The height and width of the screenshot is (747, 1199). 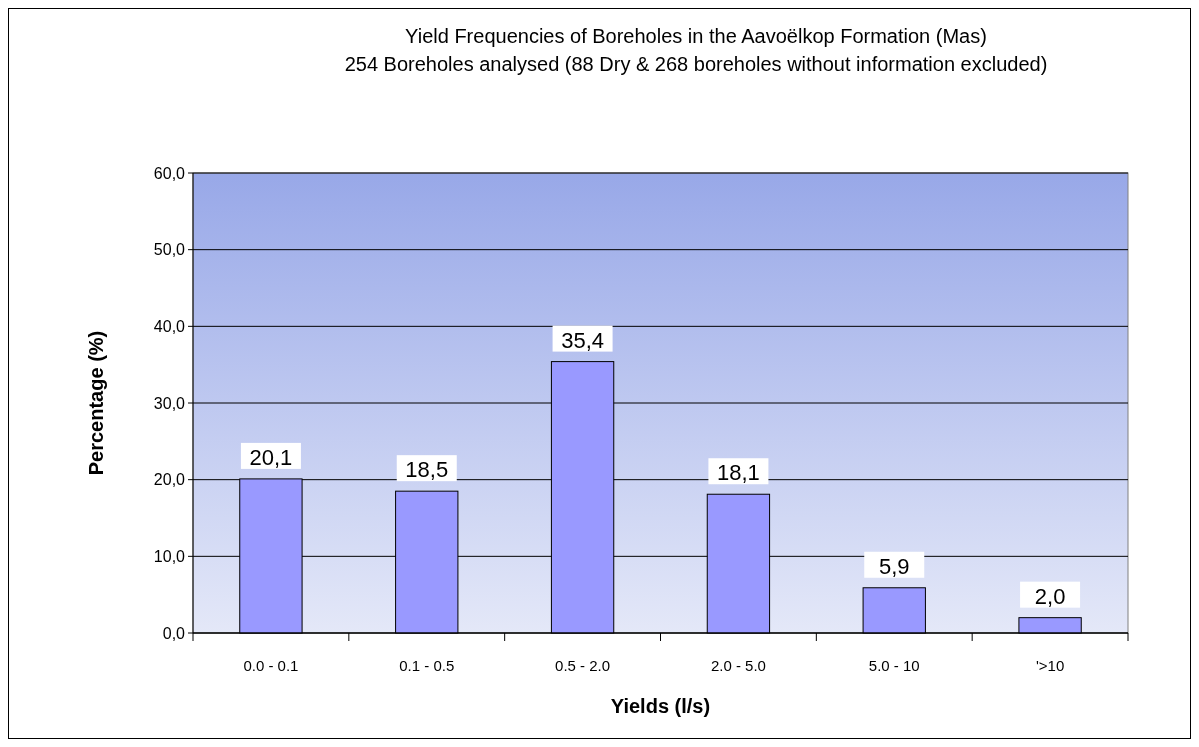 I want to click on data-label: 18,5, so click(x=427, y=470).